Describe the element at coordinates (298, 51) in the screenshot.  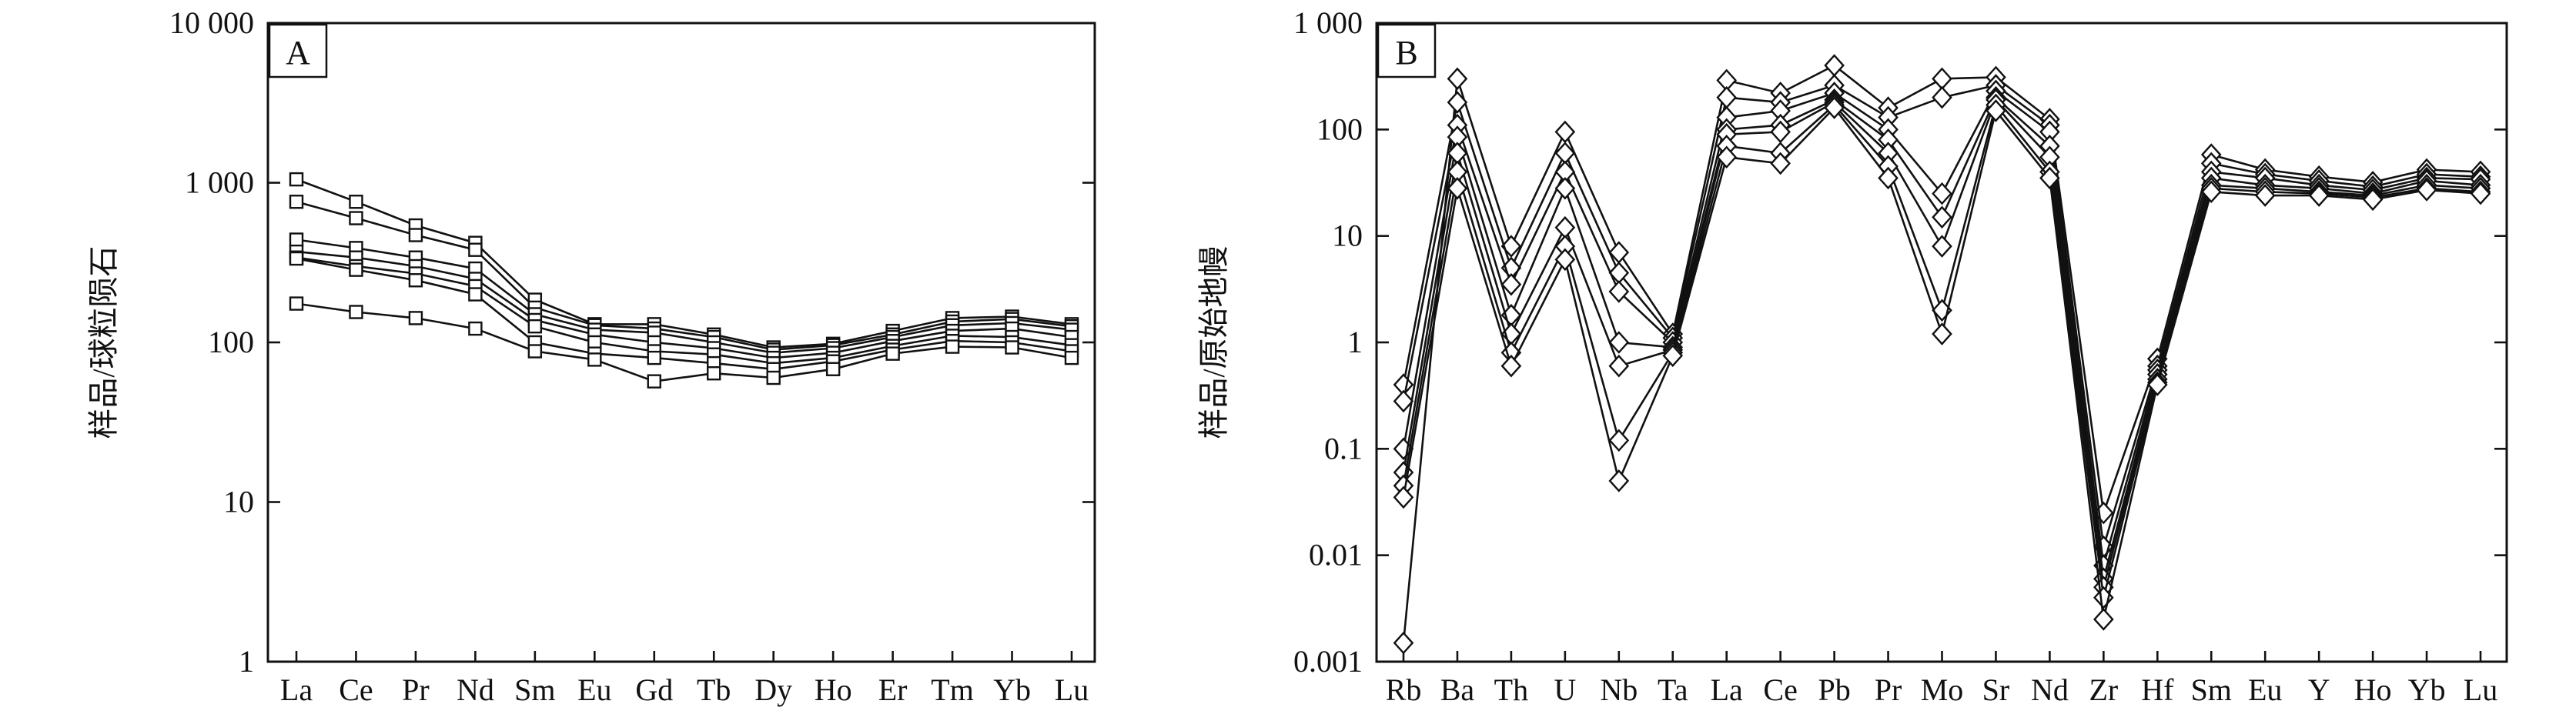
I see `panel-a-tag-box` at that location.